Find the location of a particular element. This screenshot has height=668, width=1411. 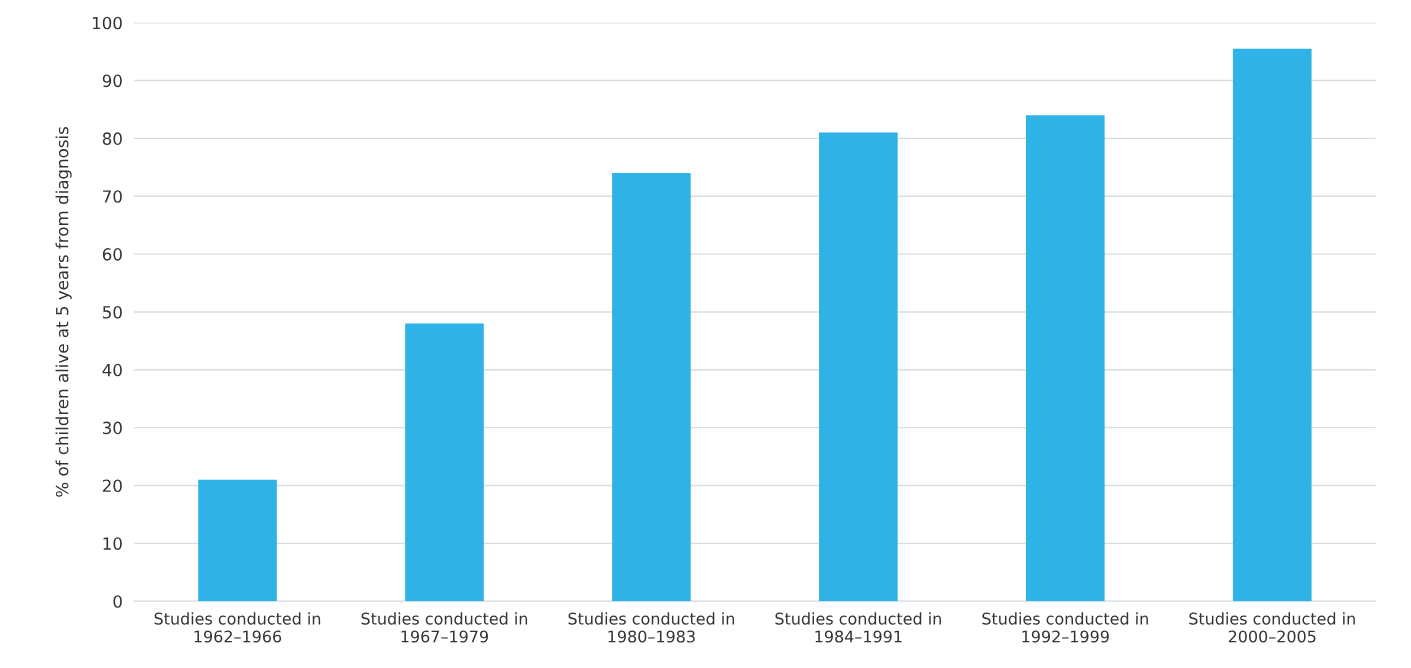

y-tick-label: 80 is located at coordinates (112, 138).